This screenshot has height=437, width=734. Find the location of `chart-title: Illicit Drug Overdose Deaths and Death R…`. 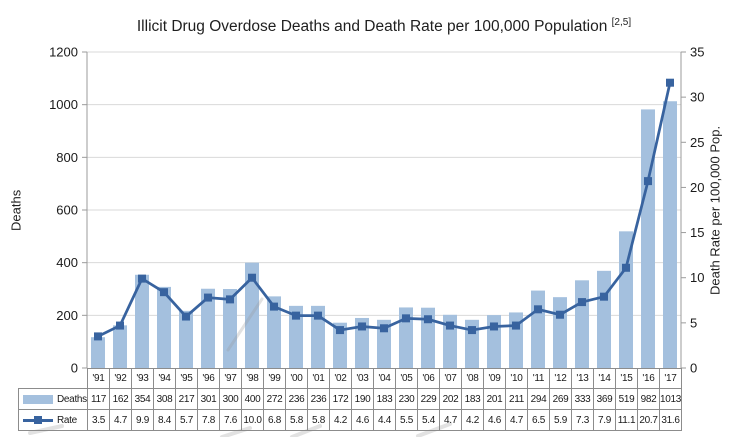

chart-title: Illicit Drug Overdose Deaths and Death R… is located at coordinates (384, 26).